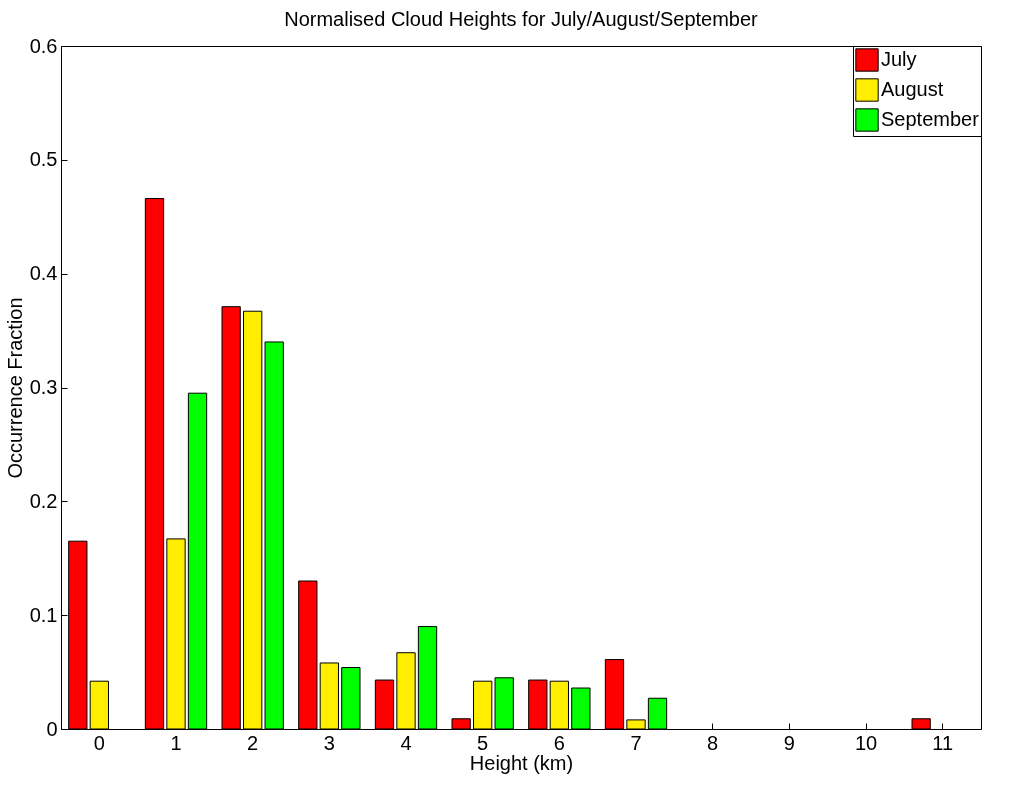 The height and width of the screenshot is (802, 1012). I want to click on legend-label: July, so click(899, 59).